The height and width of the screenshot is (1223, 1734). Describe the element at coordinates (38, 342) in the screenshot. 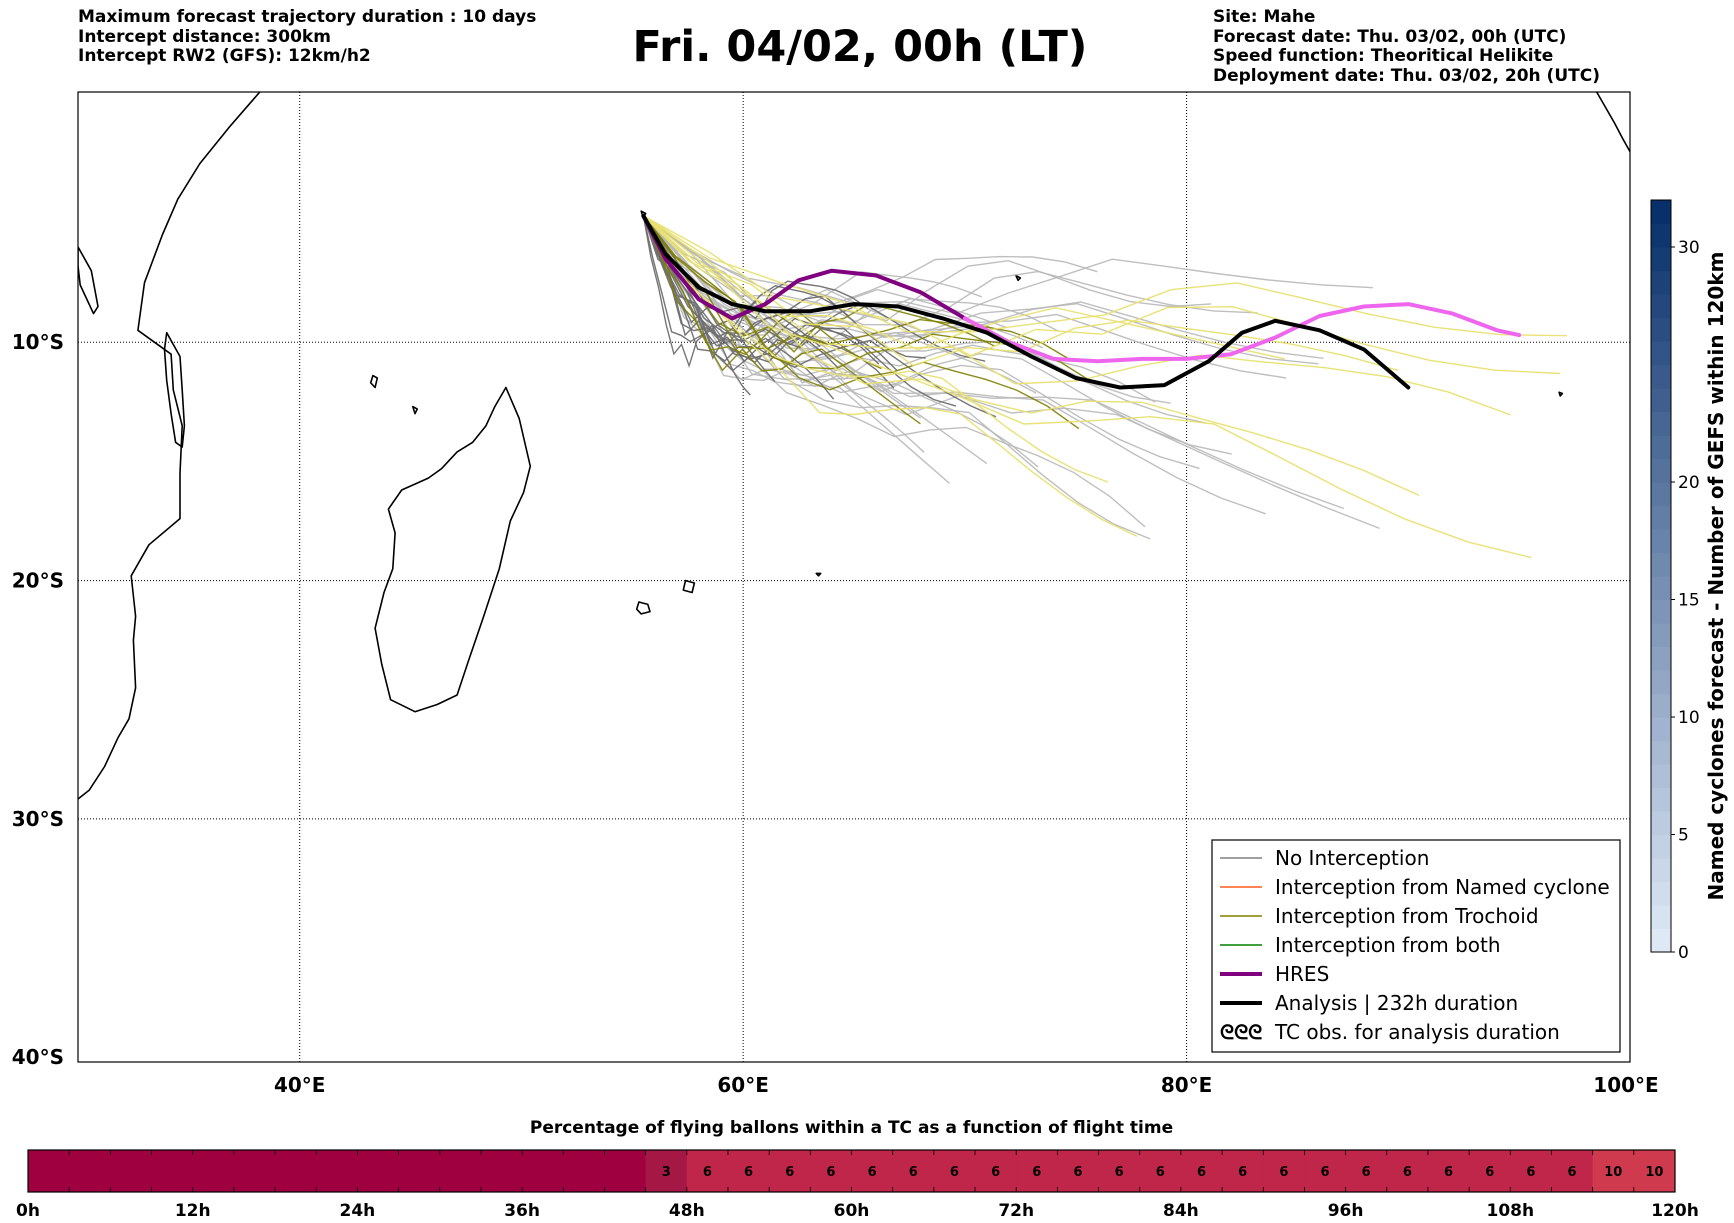

I see `y-tick-label: 10°S` at that location.